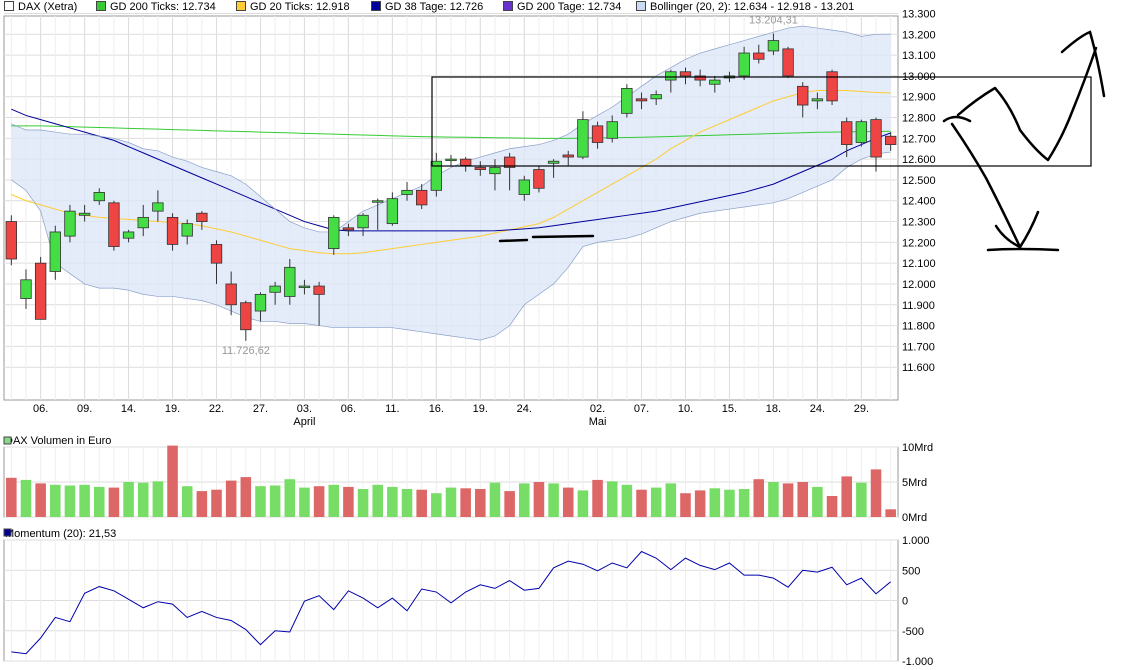 This screenshot has width=1129, height=670. What do you see at coordinates (914, 483) in the screenshot?
I see `volume-y-tick-label: 5Mrd` at bounding box center [914, 483].